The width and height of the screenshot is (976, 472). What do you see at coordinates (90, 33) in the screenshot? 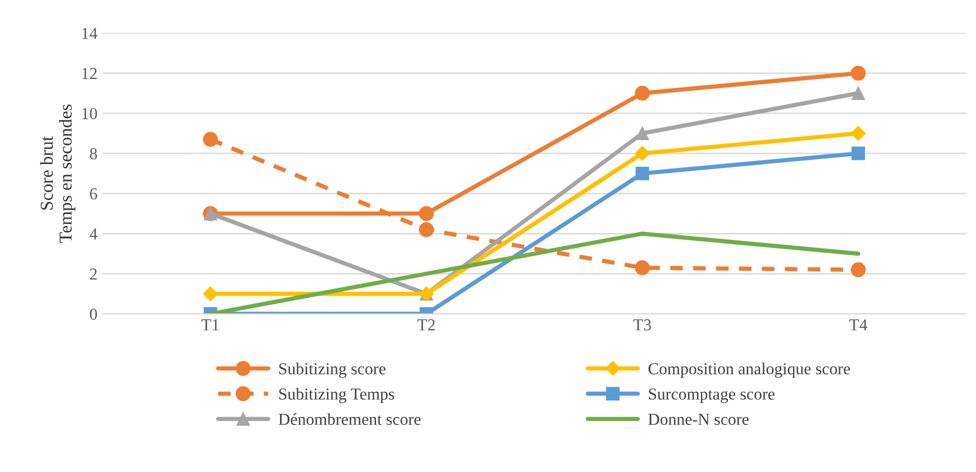
I see `y-tick-label: 14` at bounding box center [90, 33].